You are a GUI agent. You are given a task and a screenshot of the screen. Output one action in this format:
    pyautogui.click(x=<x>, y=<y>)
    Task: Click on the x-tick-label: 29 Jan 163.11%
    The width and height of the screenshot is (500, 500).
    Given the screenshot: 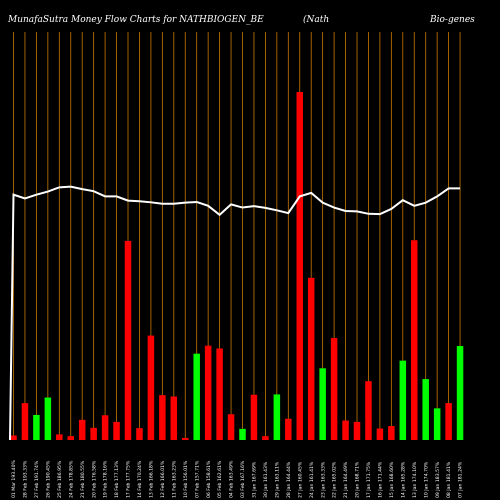 What is the action you would take?
    pyautogui.click(x=277, y=479)
    